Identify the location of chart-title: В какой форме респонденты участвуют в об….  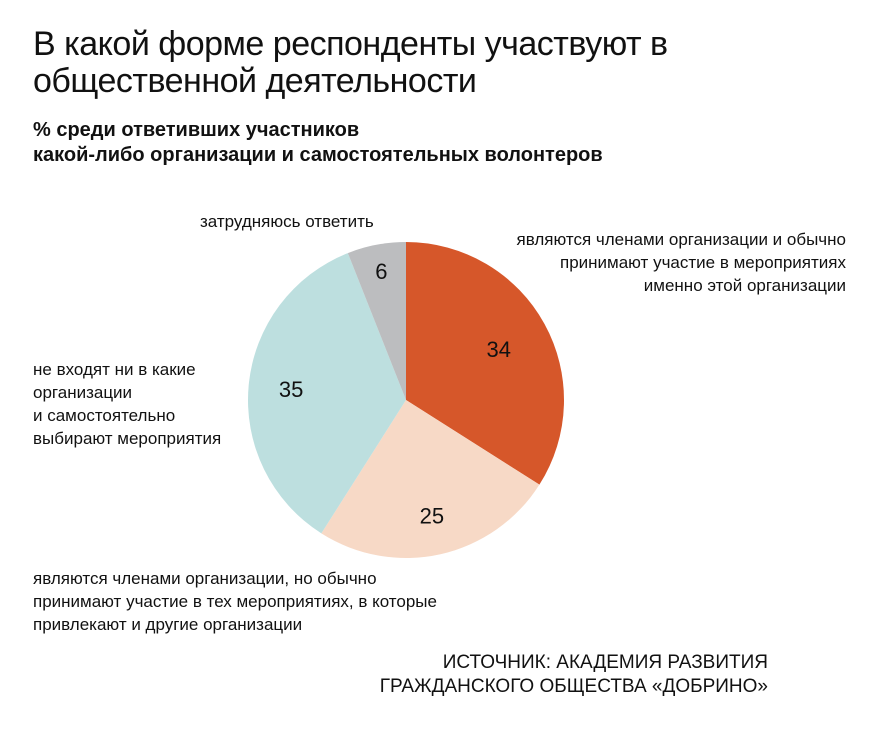
(350, 62).